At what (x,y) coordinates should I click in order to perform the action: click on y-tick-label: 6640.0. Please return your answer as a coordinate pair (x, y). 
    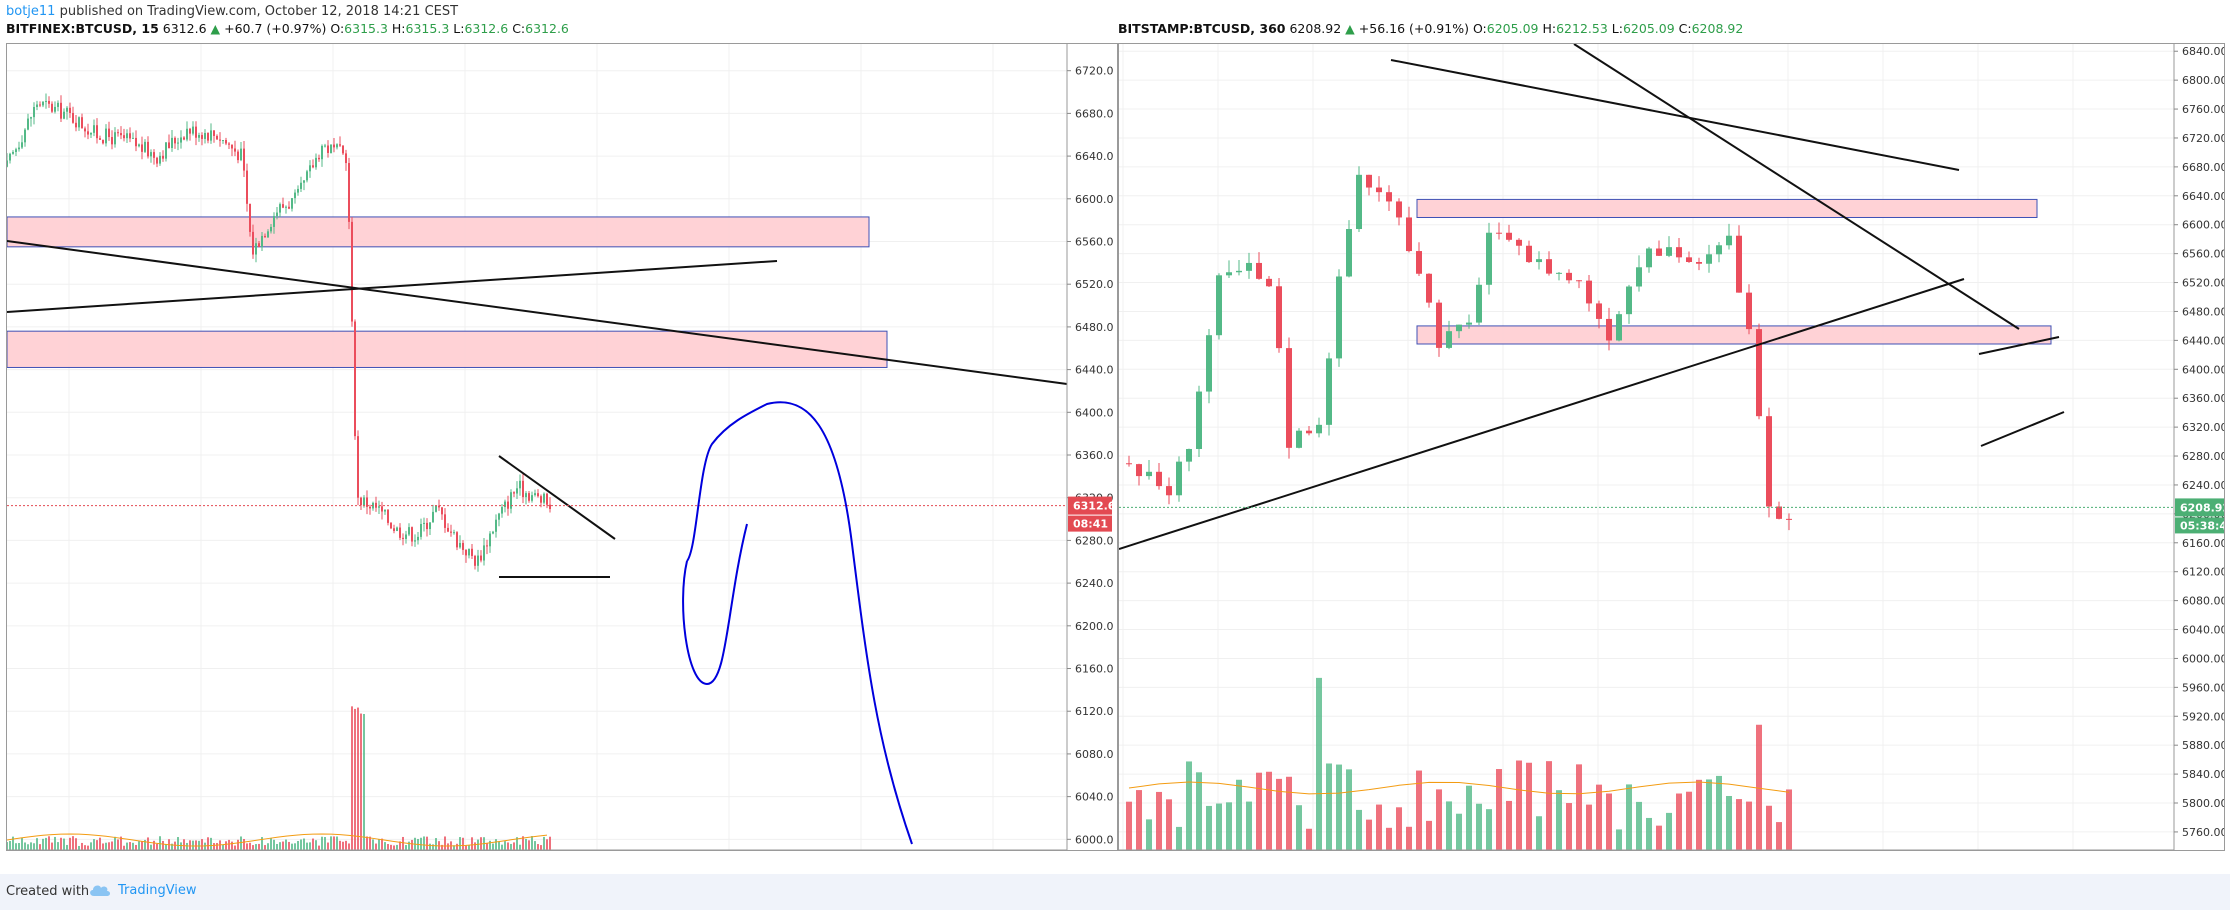
    Looking at the image, I should click on (1094, 156).